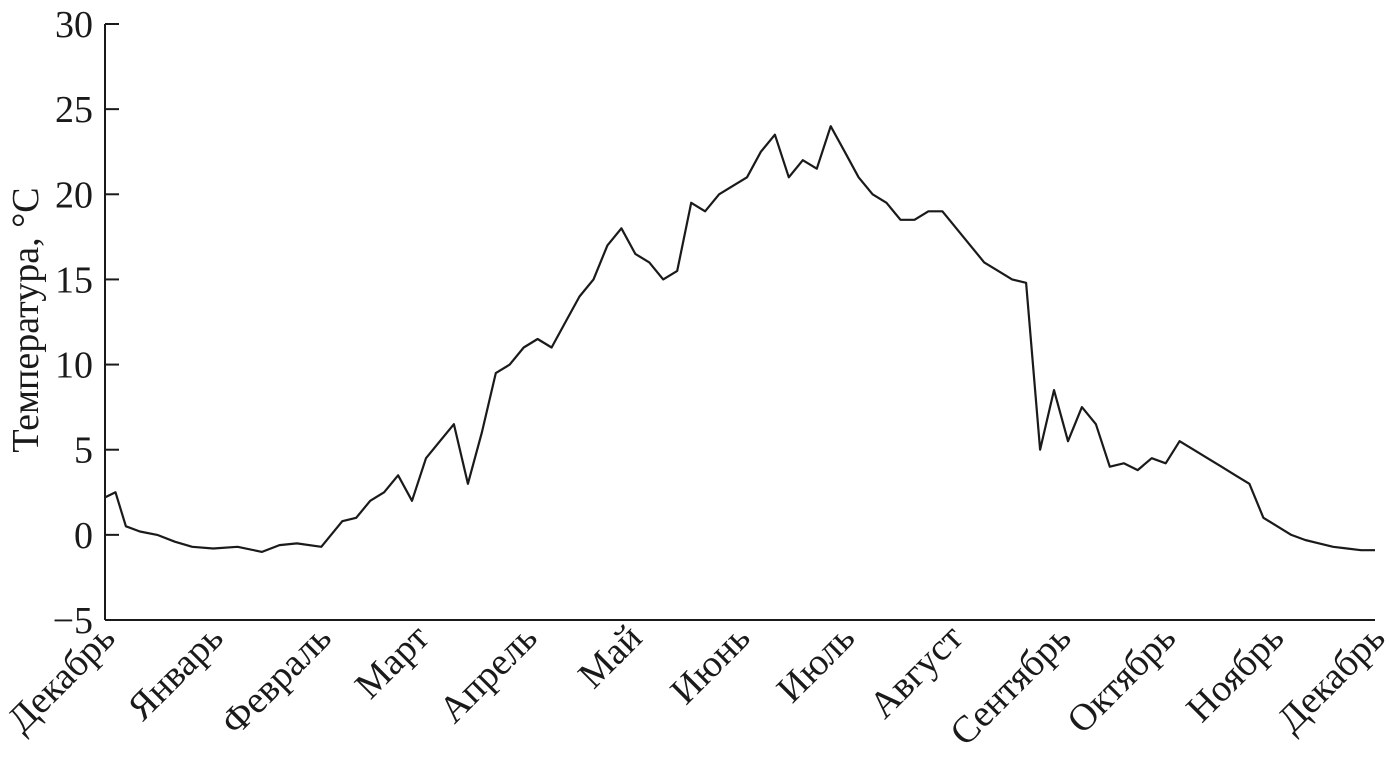 The height and width of the screenshot is (776, 1390). Describe the element at coordinates (276, 680) in the screenshot. I see `x-tick-label: Февраль` at that location.